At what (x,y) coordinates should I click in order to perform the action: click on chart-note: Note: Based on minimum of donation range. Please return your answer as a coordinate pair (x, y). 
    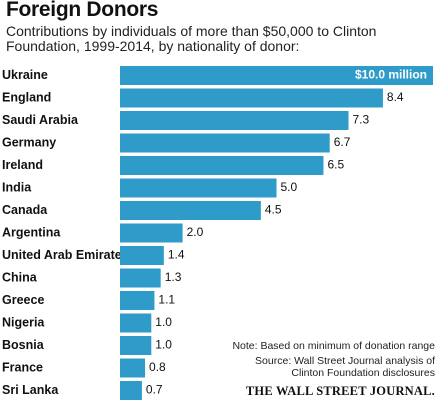
    Looking at the image, I should click on (333, 346).